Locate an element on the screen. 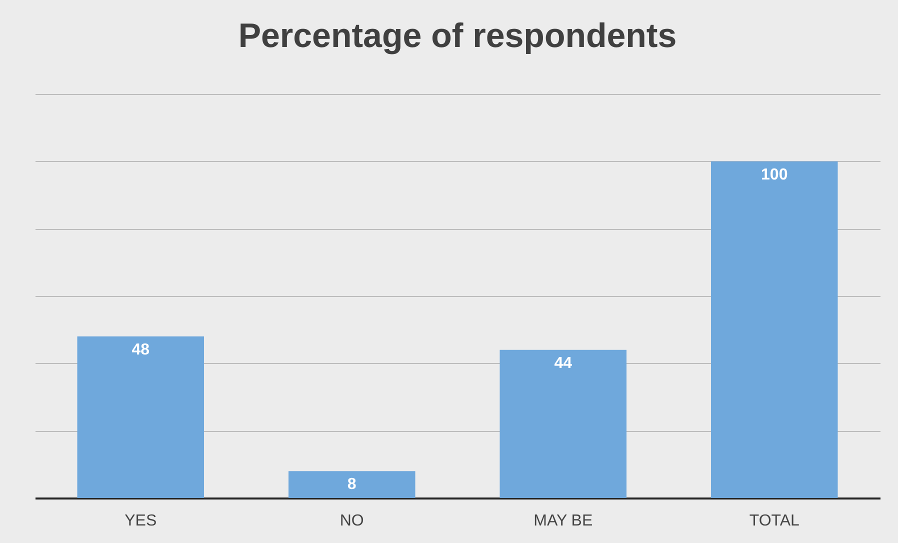 Image resolution: width=898 pixels, height=543 pixels. x-tick-label: MAY BE is located at coordinates (563, 521).